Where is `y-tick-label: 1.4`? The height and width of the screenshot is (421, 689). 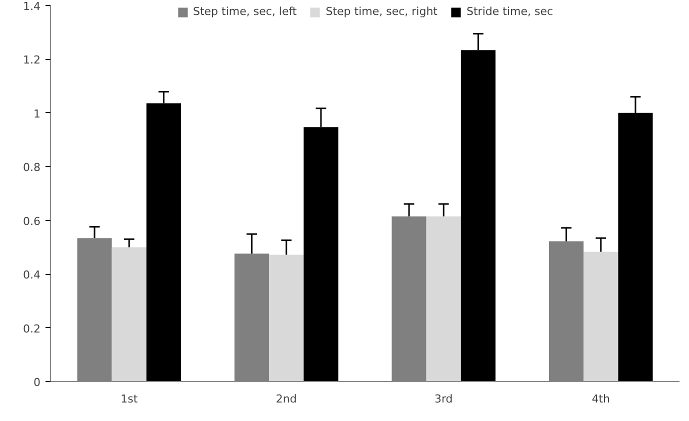
y-tick-label: 1.4 is located at coordinates (32, 6).